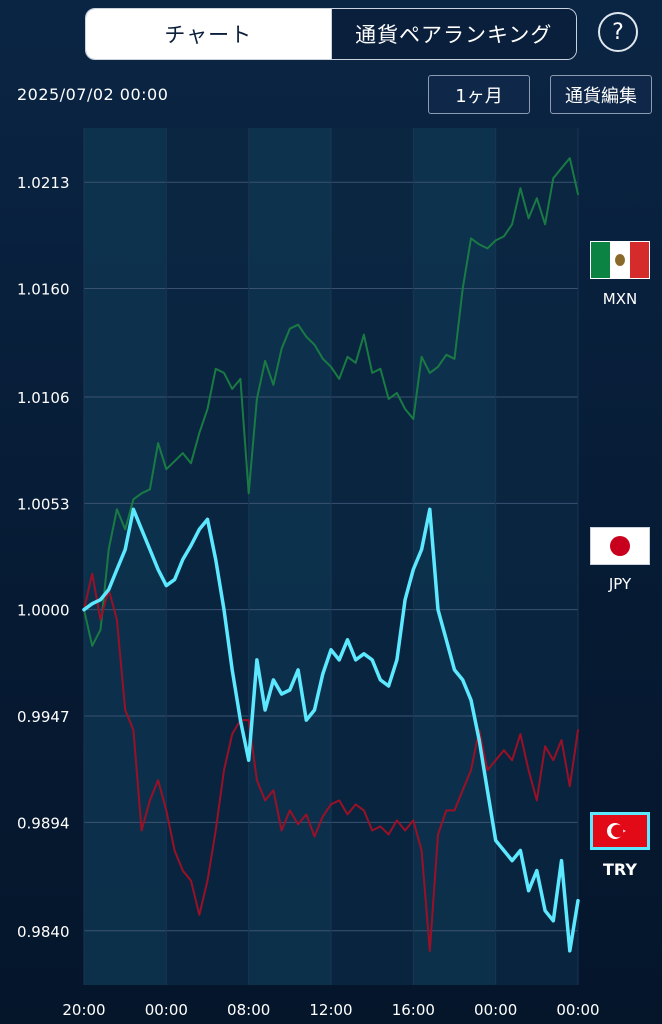 The image size is (662, 1024). I want to click on y-tick-label: 1.0160, so click(43, 290).